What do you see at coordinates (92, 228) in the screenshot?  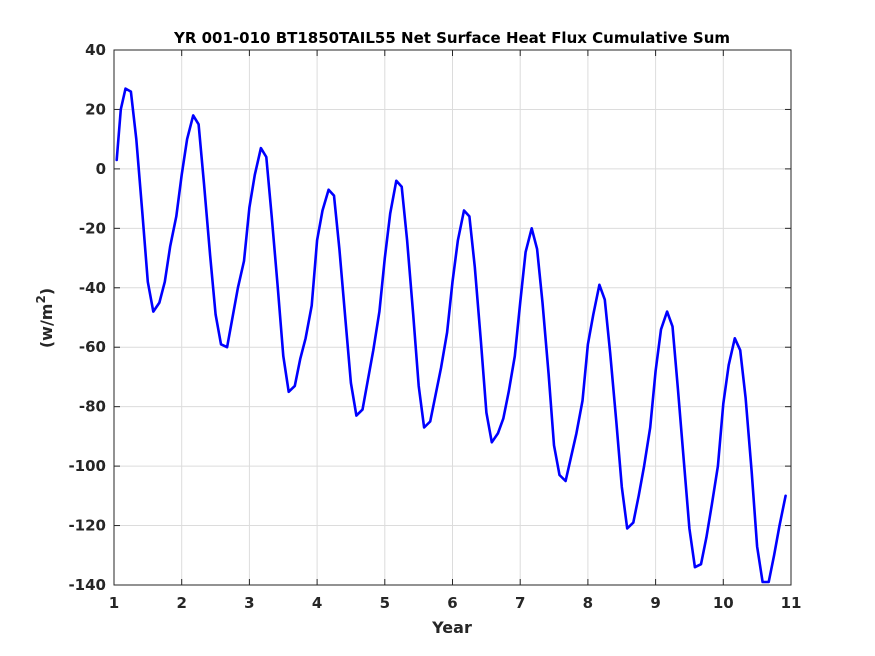 I see `y-tick-label: -20` at bounding box center [92, 228].